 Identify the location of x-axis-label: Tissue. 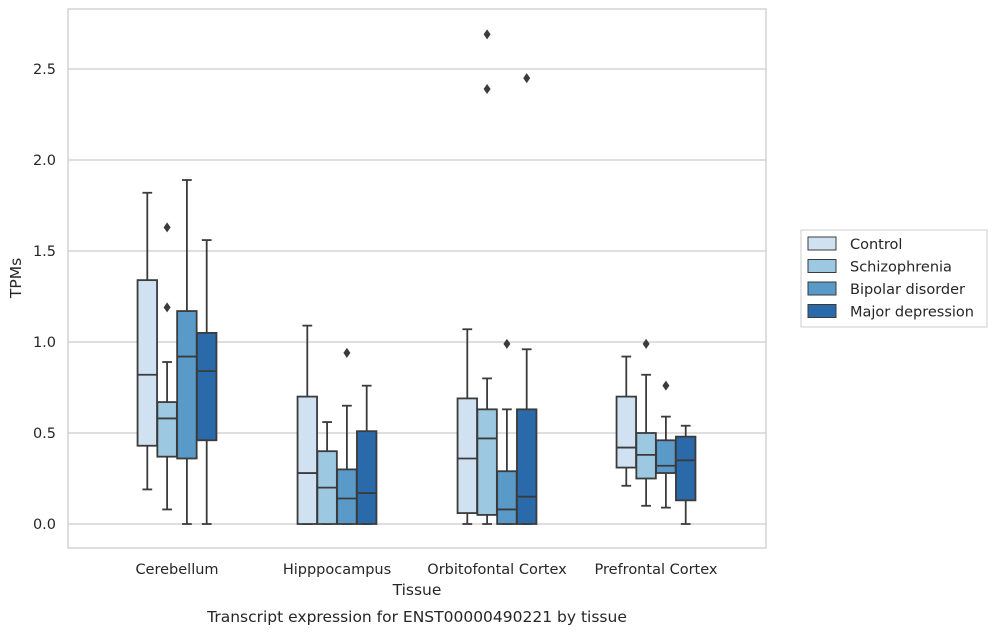
(417, 590).